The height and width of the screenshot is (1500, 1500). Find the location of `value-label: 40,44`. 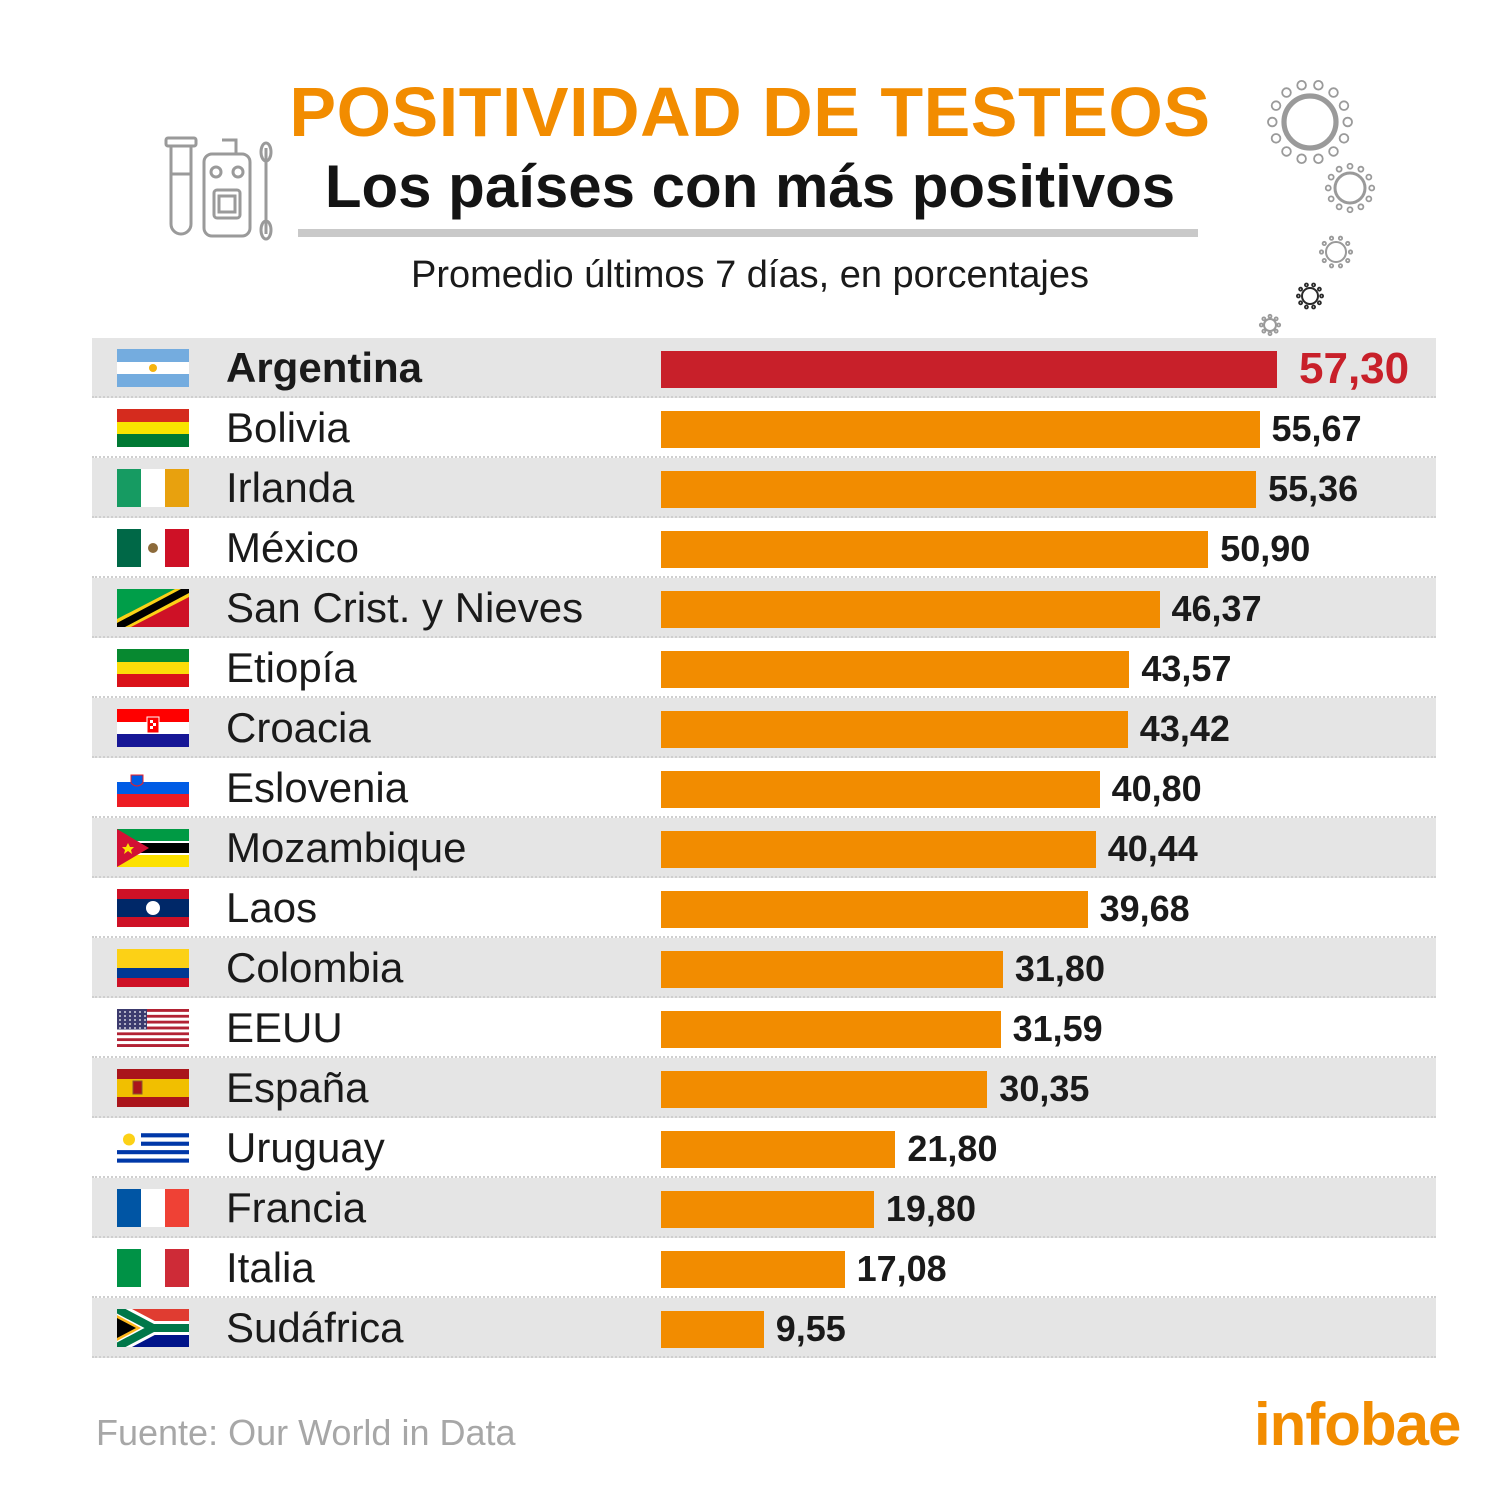

value-label: 40,44 is located at coordinates (1152, 848).